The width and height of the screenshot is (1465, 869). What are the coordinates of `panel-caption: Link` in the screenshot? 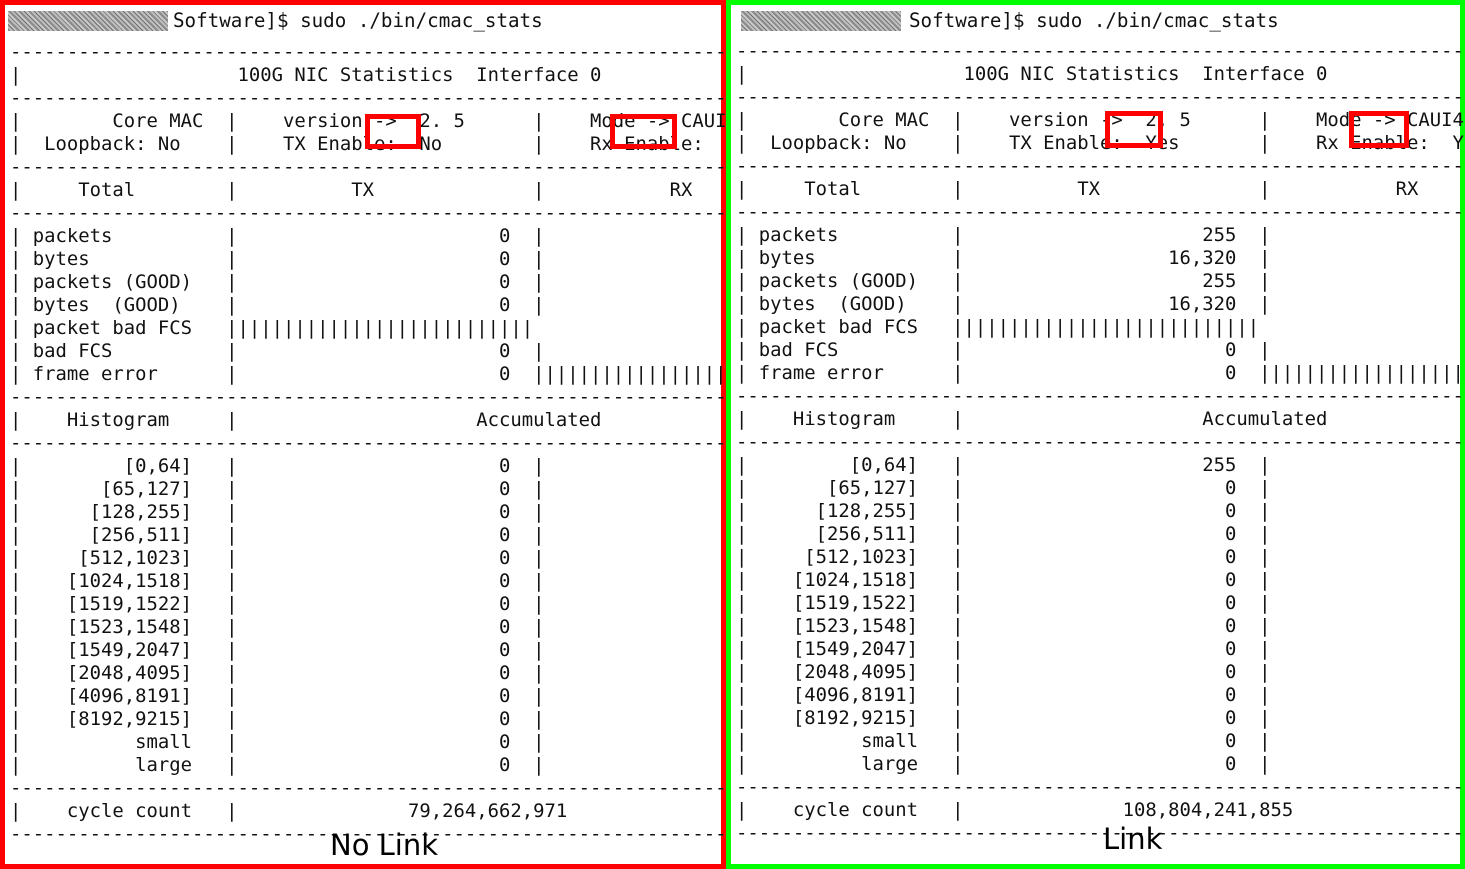 It's located at (1133, 839).